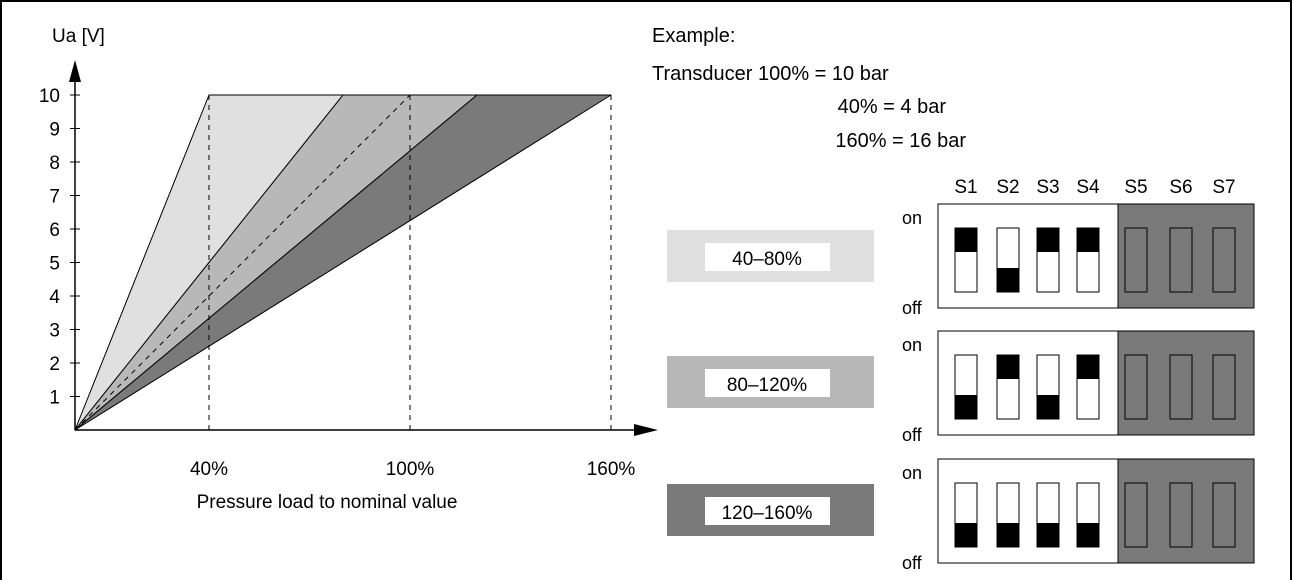 The height and width of the screenshot is (580, 1292). What do you see at coordinates (1088, 187) in the screenshot?
I see `switch-label-s4: S4` at bounding box center [1088, 187].